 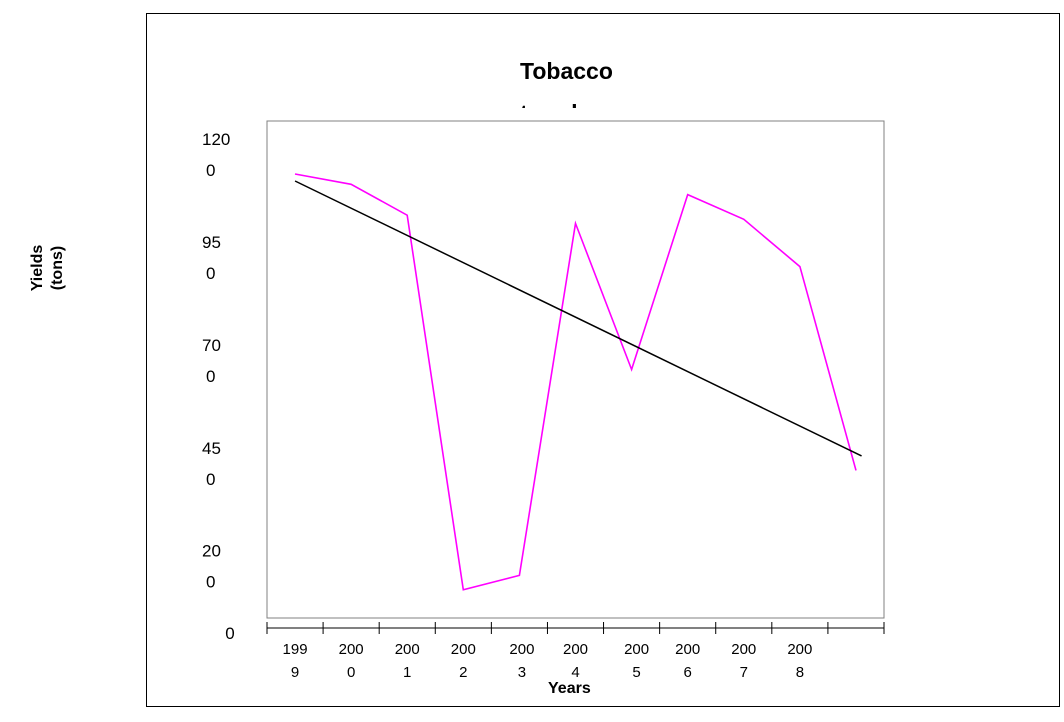 I want to click on axes, so click(x=575, y=628).